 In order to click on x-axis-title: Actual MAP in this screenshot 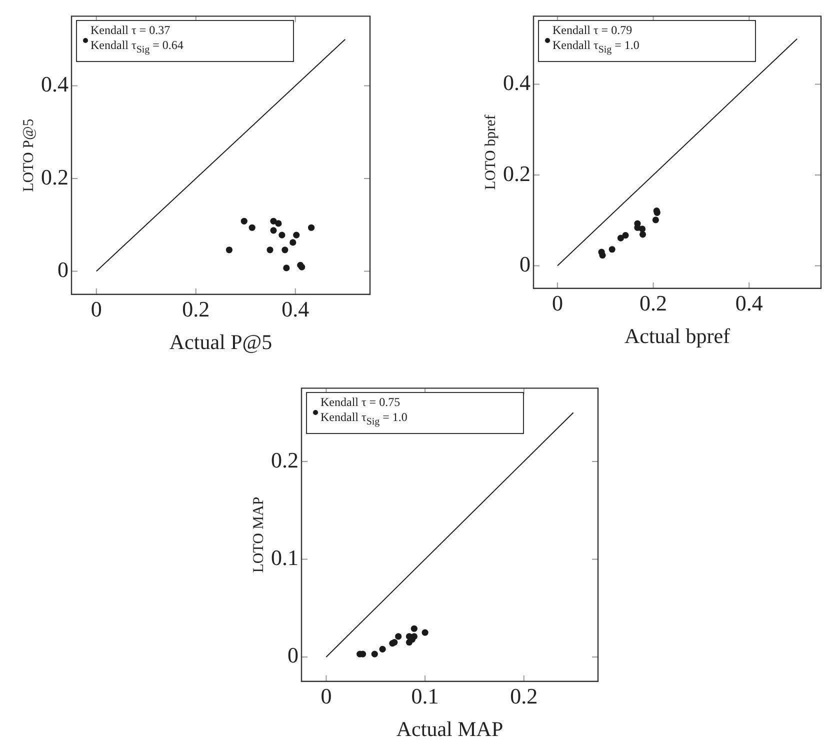, I will do `click(450, 728)`.